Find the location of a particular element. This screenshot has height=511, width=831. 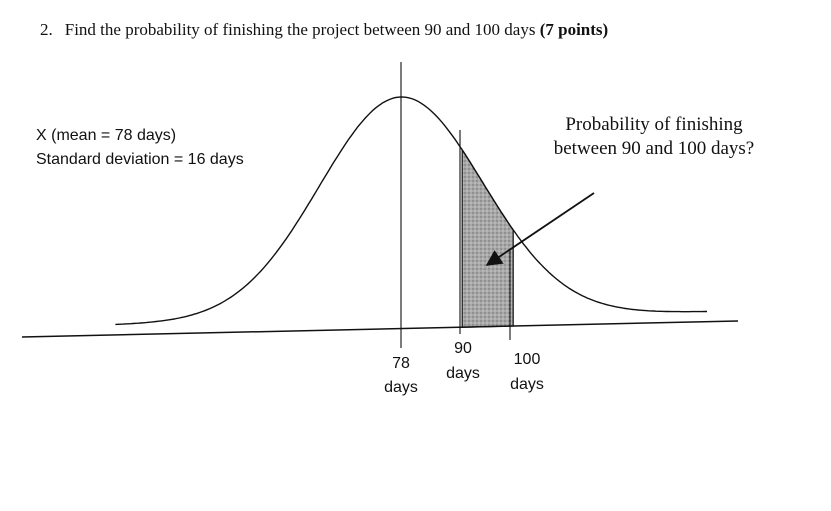

sd-annotation: Standard deviation = 16 days is located at coordinates (140, 159).